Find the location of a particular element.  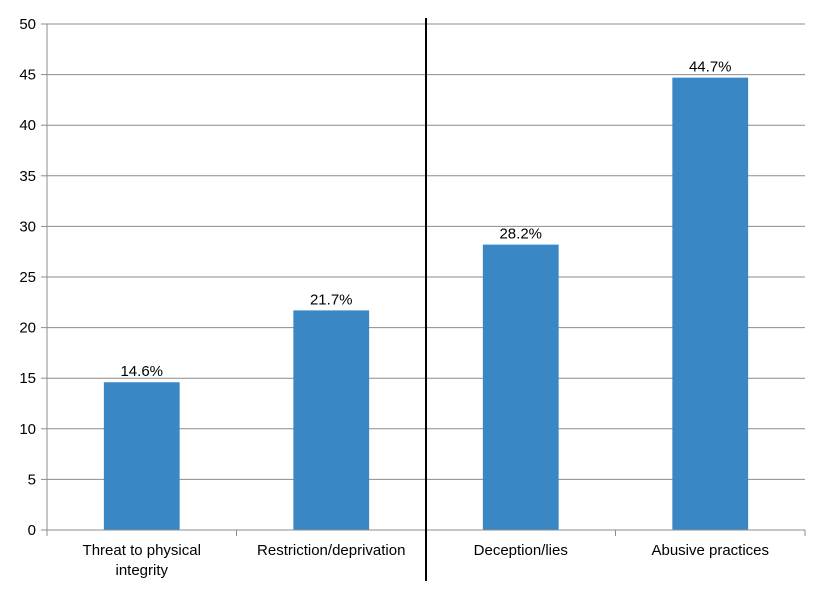

category-label-4: Abusive practices is located at coordinates (710, 550).